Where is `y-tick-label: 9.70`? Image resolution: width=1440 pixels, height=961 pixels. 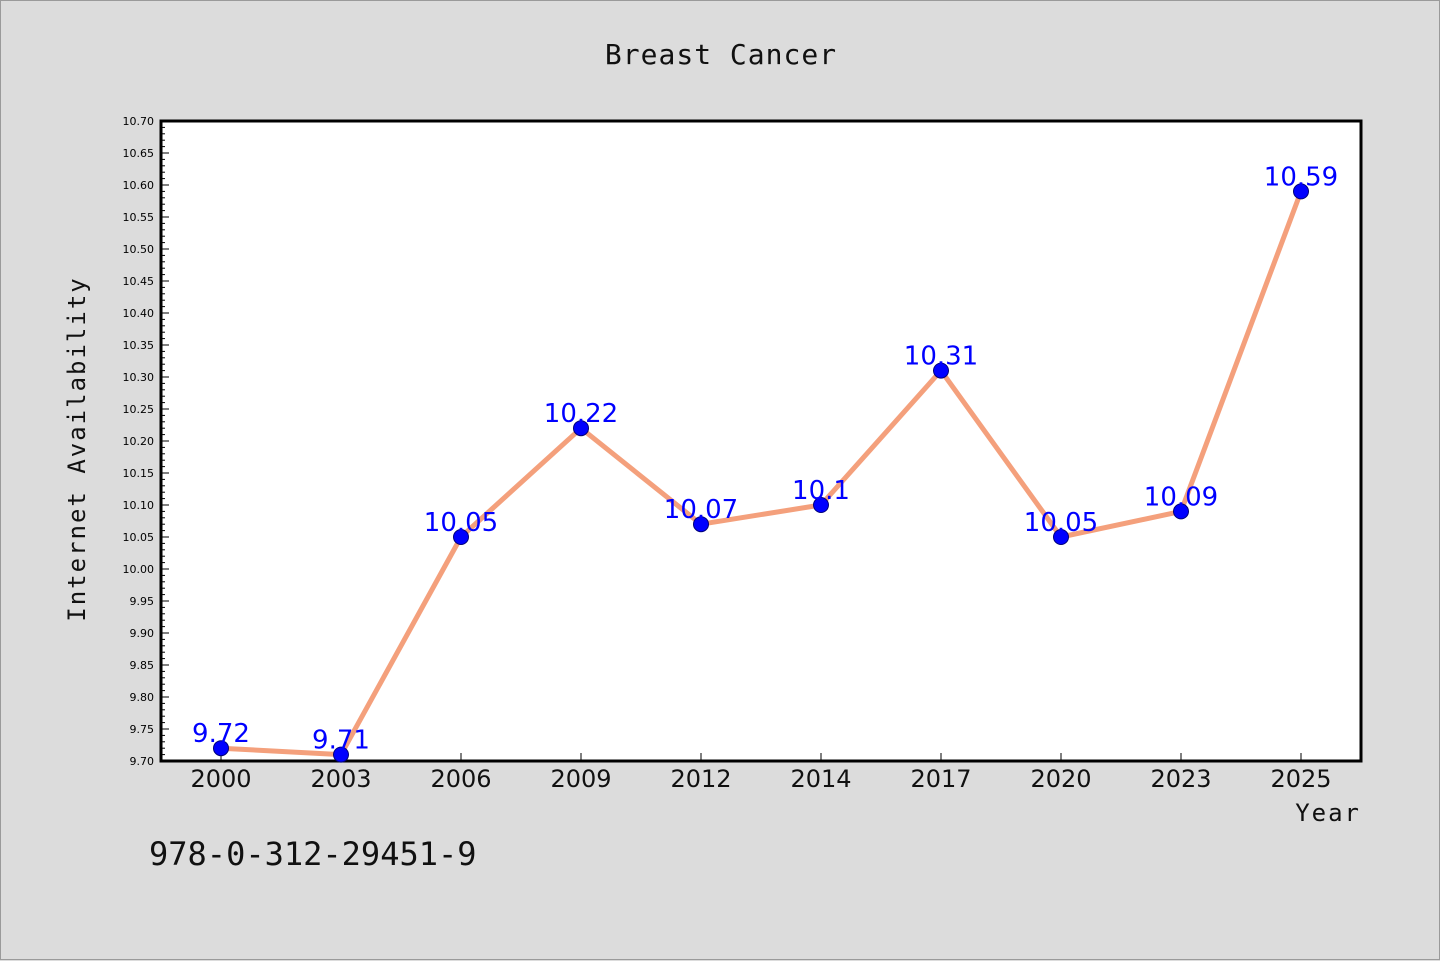
y-tick-label: 9.70 is located at coordinates (142, 761).